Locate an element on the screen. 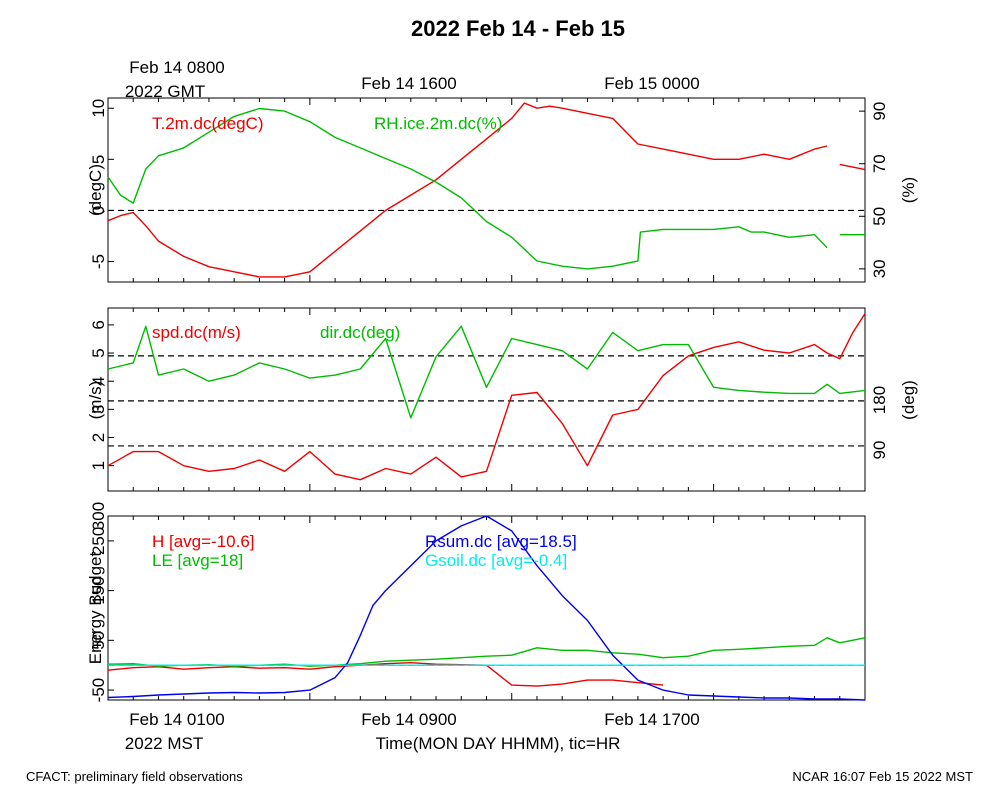  bottom-time-zone-label: 2022 MST is located at coordinates (164, 743).